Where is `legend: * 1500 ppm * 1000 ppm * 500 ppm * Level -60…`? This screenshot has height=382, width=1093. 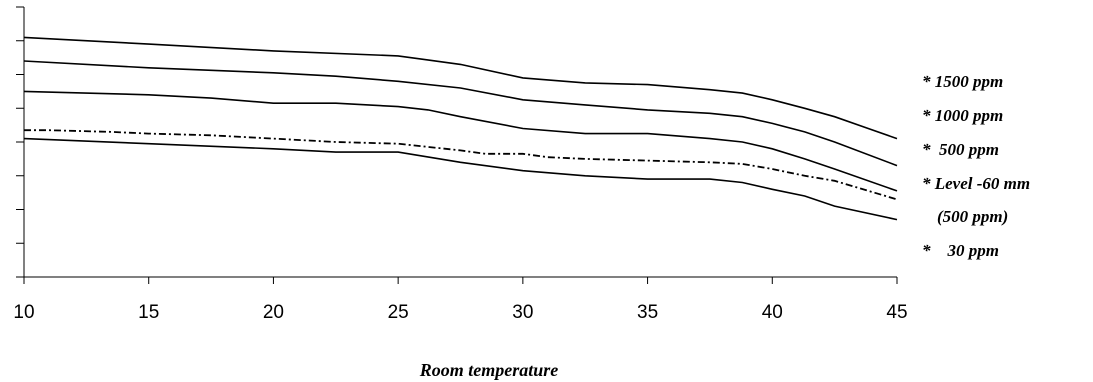
legend: * 1500 ppm * 1000 ppm * 500 ppm * Level -60… is located at coordinates (976, 166).